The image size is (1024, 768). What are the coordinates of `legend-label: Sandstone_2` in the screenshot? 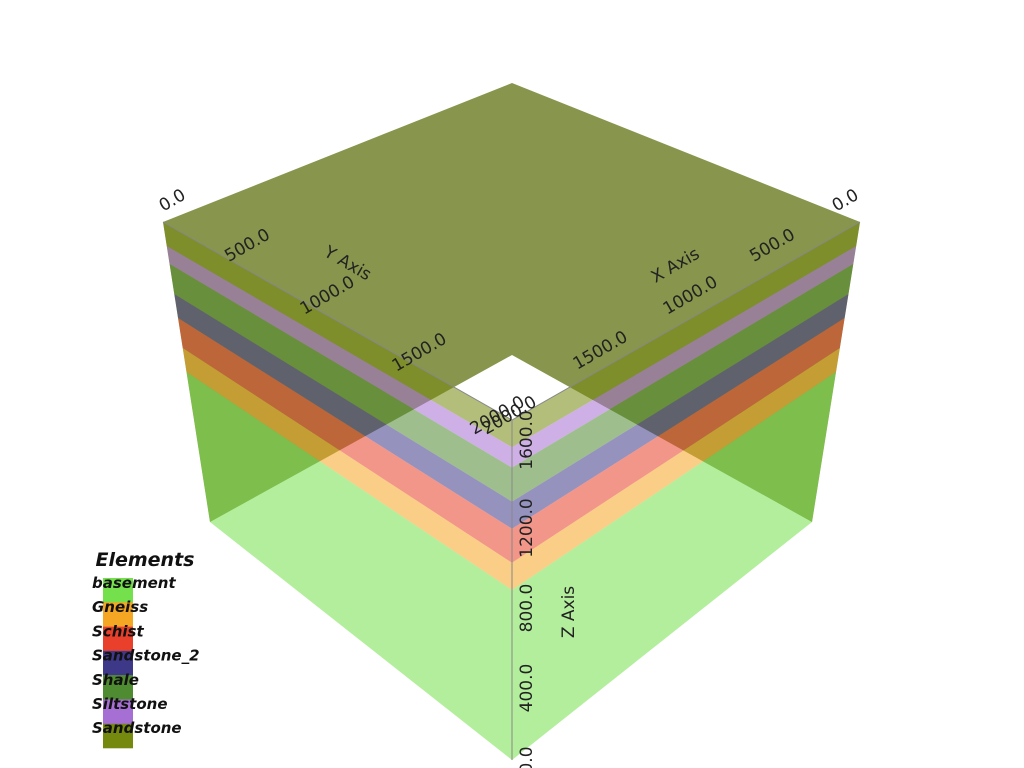 It's located at (146, 656).